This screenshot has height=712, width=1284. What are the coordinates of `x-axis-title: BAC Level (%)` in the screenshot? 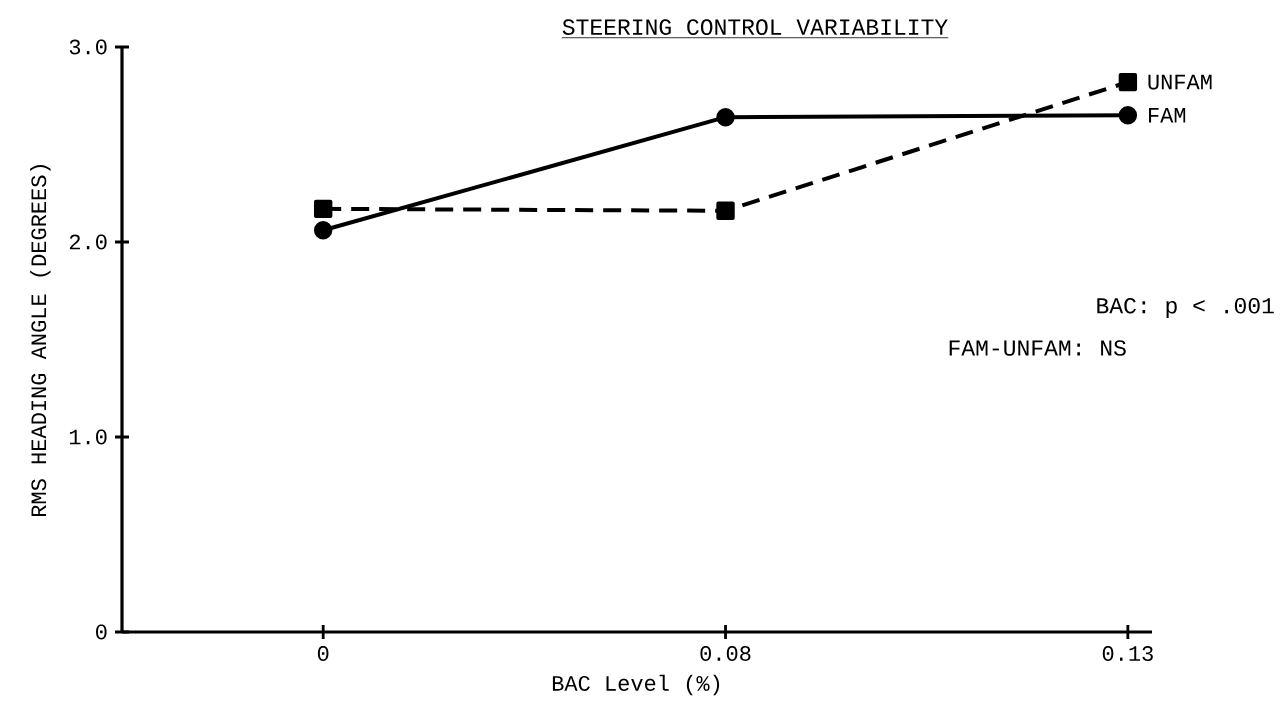 It's located at (636, 685).